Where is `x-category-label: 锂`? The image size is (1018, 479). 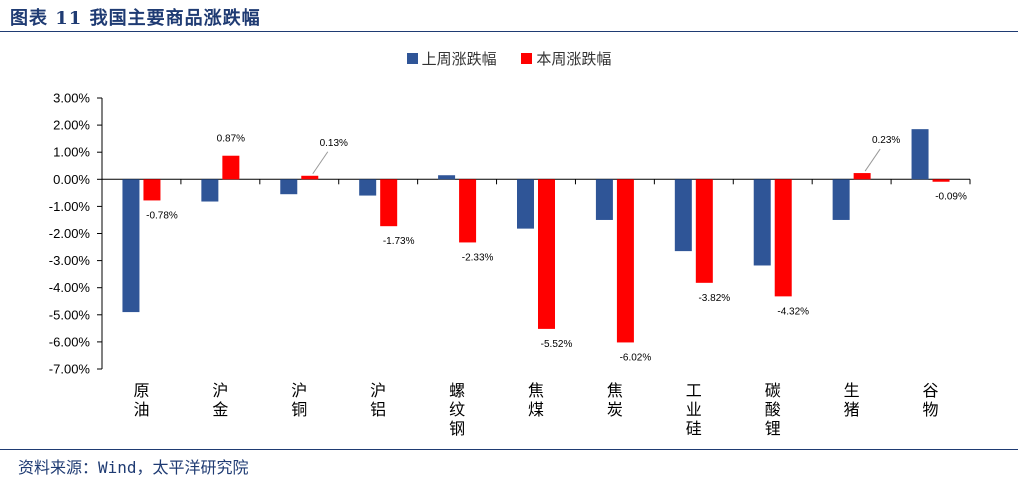 x-category-label: 锂 is located at coordinates (773, 428).